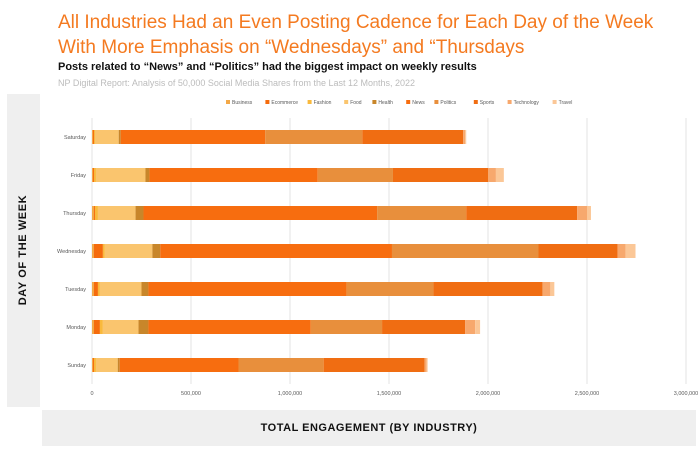 The height and width of the screenshot is (452, 700). What do you see at coordinates (284, 103) in the screenshot?
I see `legend-label: Ecommerce` at bounding box center [284, 103].